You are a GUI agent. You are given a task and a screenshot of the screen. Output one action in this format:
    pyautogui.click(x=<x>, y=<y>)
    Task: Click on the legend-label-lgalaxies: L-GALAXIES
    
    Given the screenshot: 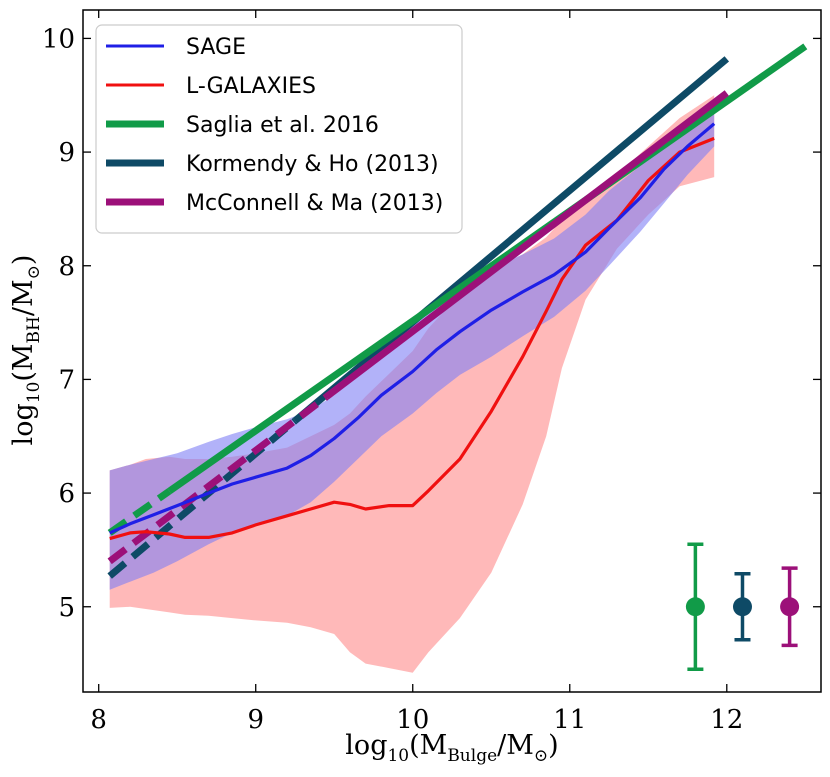 What is the action you would take?
    pyautogui.click(x=251, y=86)
    